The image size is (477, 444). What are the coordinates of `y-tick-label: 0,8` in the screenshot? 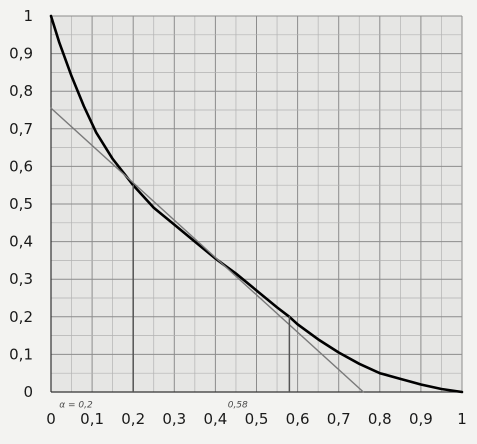 It's located at (21, 91).